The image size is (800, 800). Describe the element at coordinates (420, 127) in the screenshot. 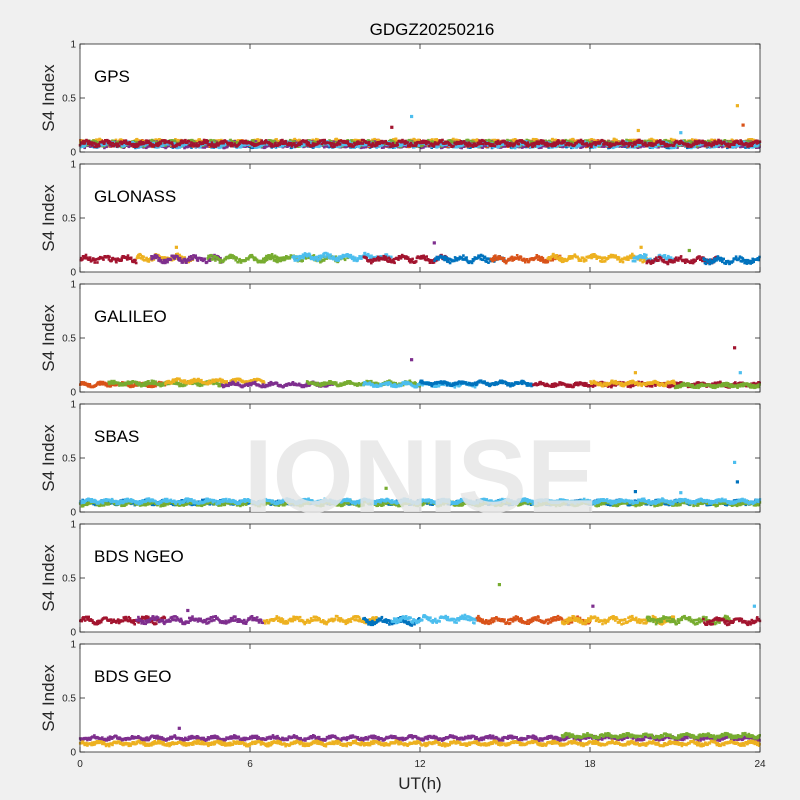

I see `data-points` at that location.